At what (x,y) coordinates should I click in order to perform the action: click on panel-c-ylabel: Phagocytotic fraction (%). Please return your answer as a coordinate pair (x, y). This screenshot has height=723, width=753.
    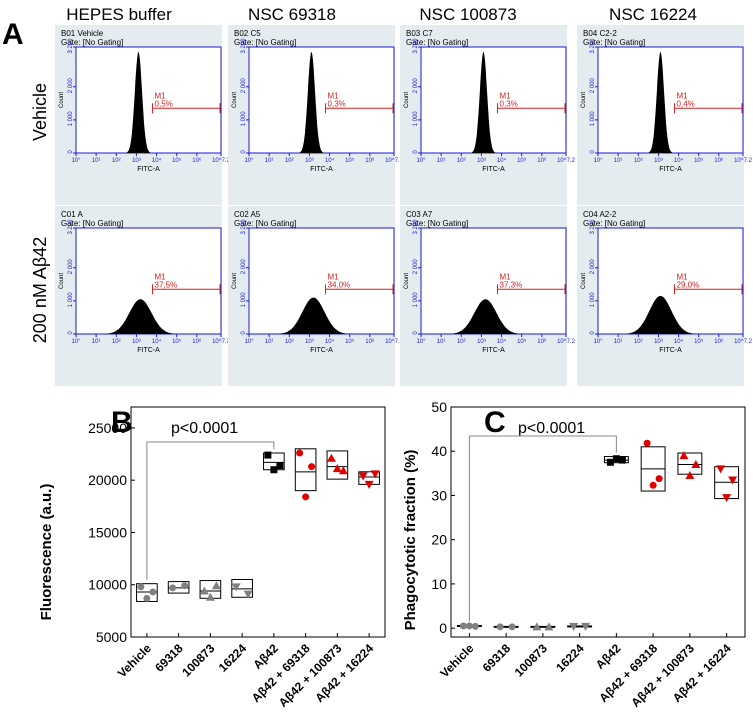
    Looking at the image, I should click on (410, 540).